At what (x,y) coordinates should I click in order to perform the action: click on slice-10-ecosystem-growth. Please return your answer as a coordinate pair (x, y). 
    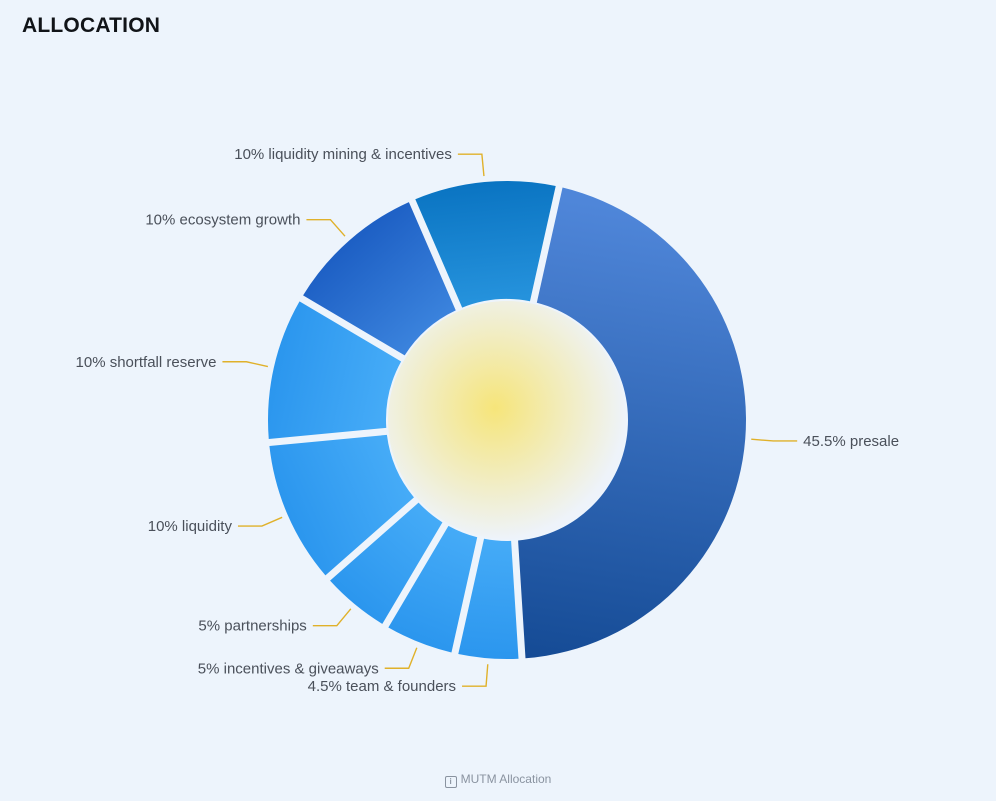
    Looking at the image, I should click on (379, 279).